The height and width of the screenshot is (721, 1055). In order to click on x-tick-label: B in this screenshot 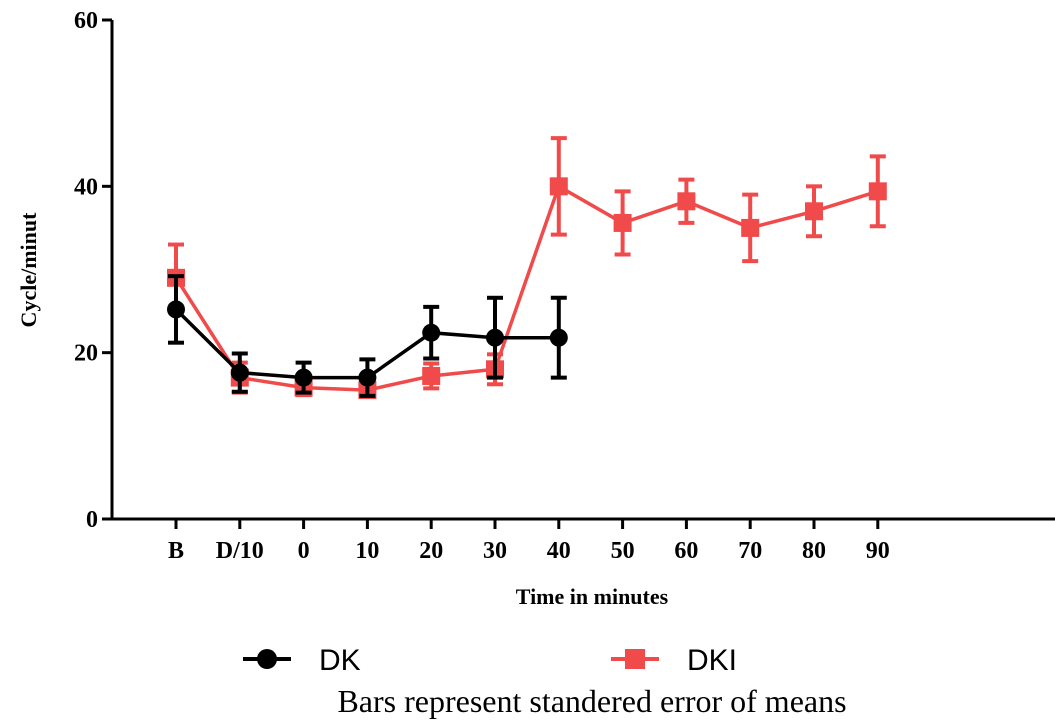, I will do `click(176, 551)`.